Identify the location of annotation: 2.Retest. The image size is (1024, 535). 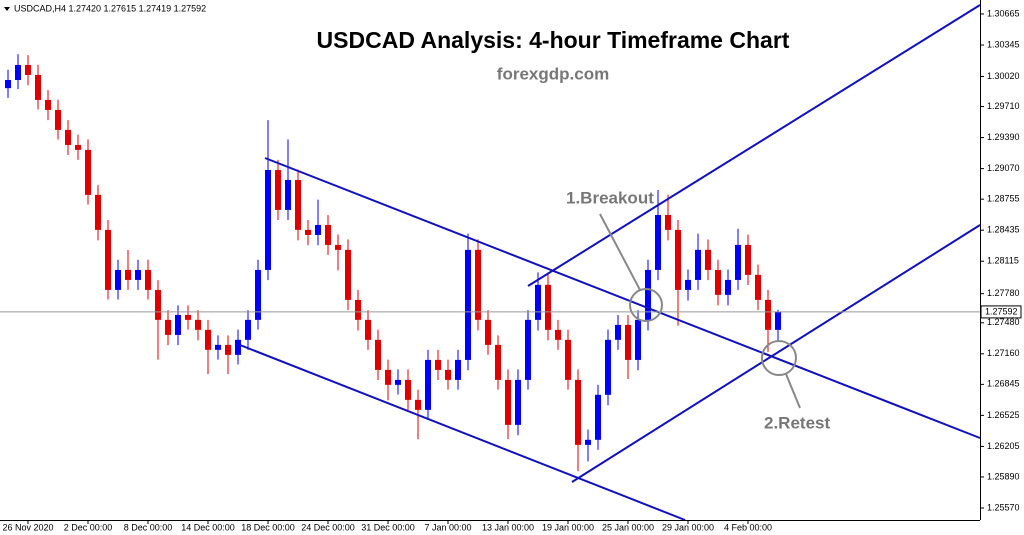
(797, 422).